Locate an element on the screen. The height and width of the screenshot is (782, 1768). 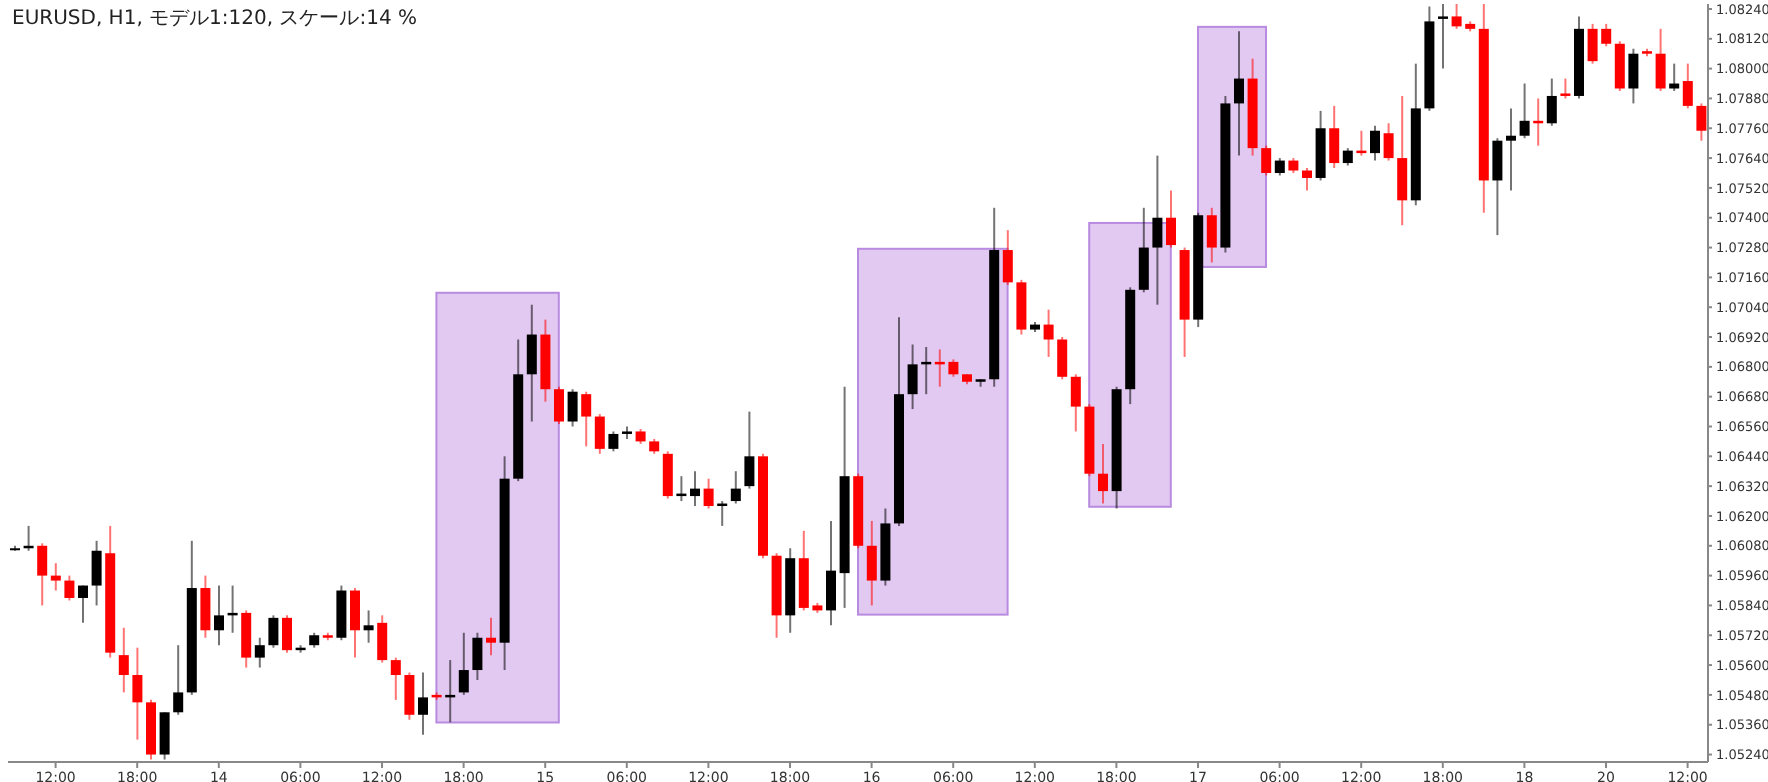
chart-title: EURUSD, H1, モデル1:120, スケール:14 % is located at coordinates (214, 19).